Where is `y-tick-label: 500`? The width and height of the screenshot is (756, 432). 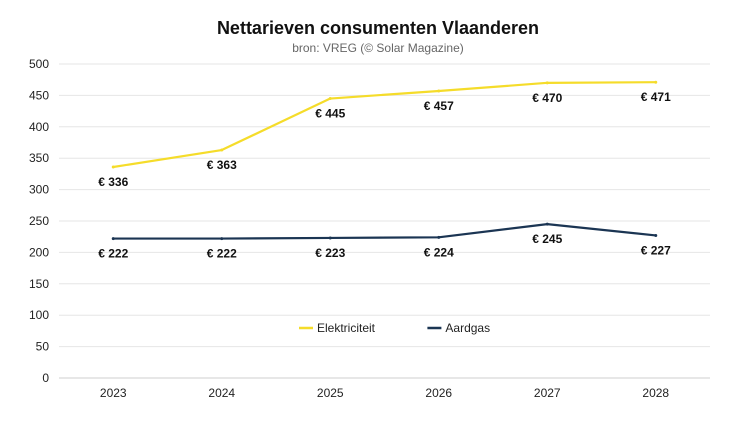 y-tick-label: 500 is located at coordinates (39, 64).